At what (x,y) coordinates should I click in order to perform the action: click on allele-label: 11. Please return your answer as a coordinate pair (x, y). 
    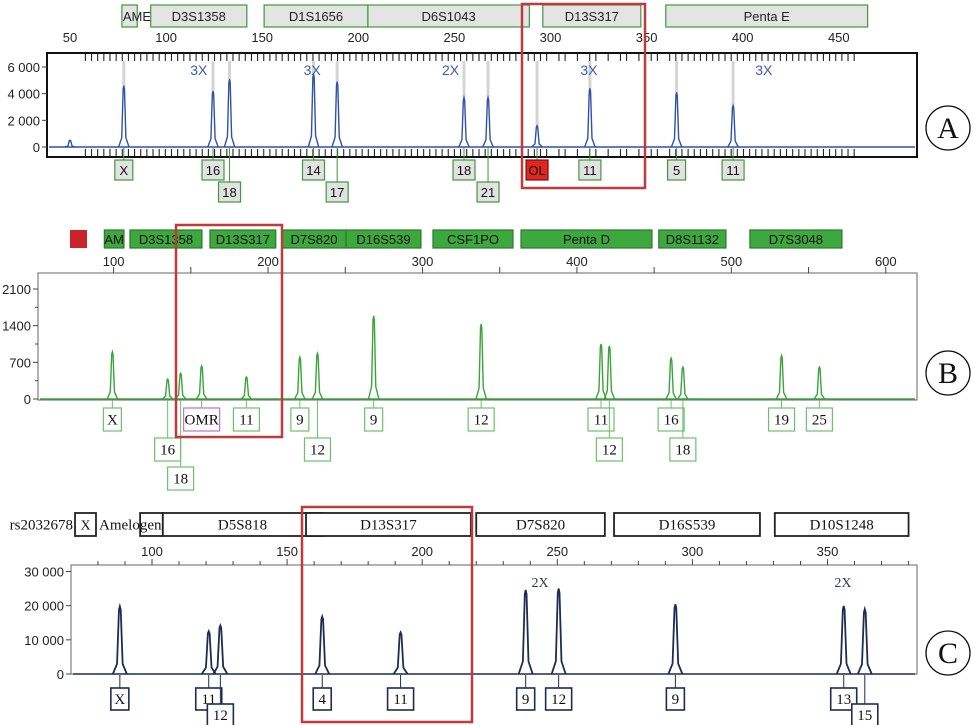
    Looking at the image, I should click on (590, 170).